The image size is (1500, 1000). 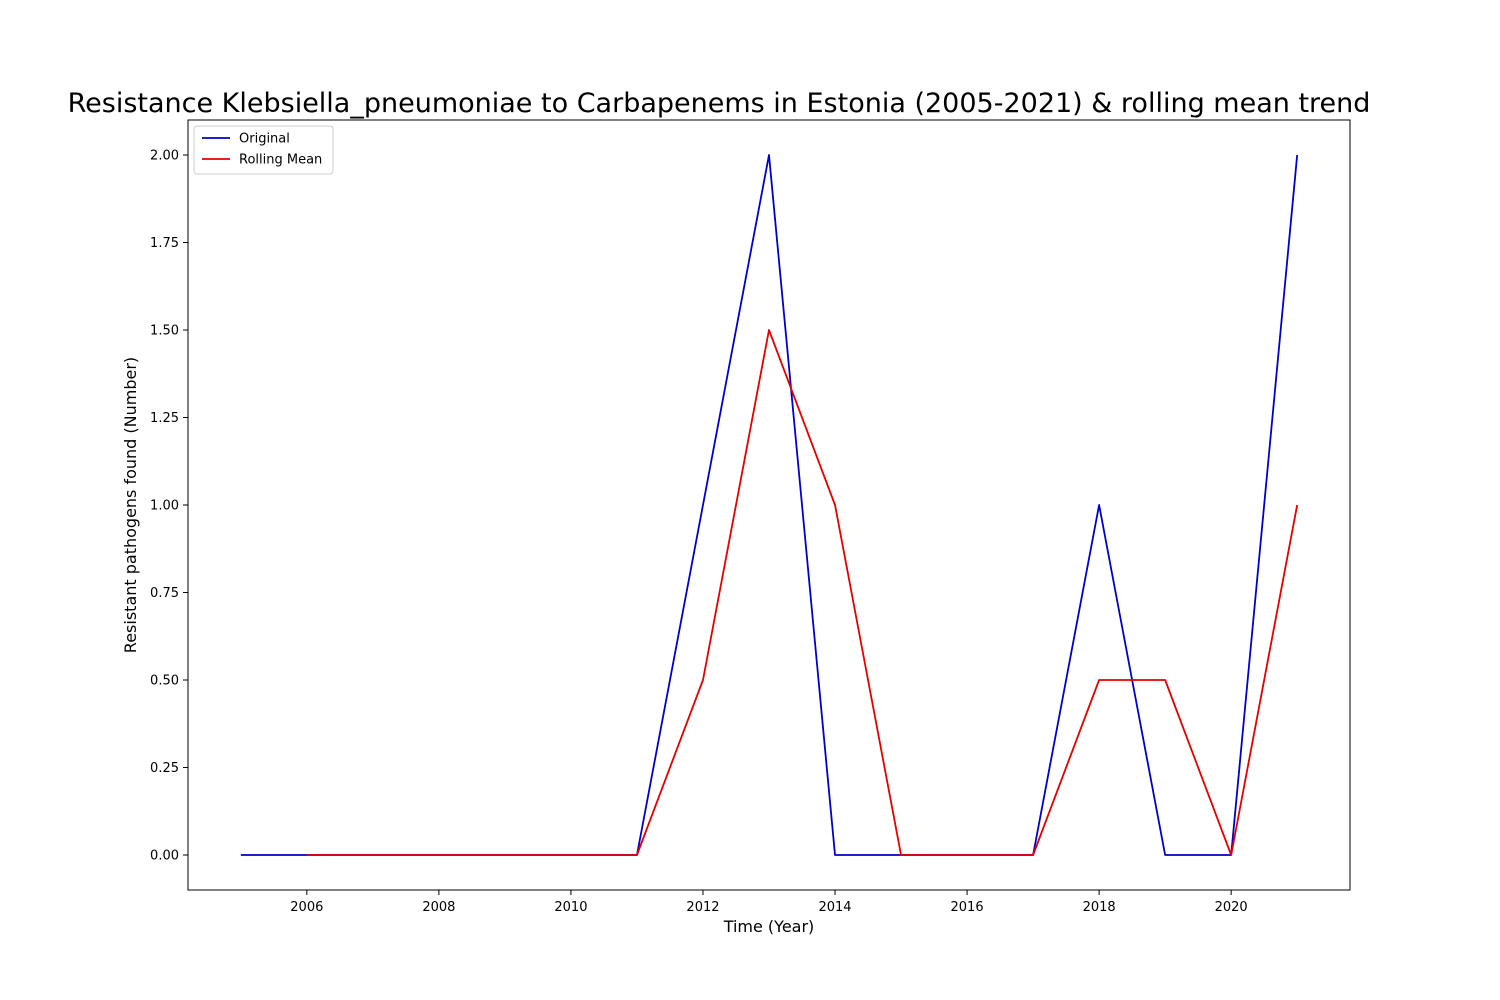 What do you see at coordinates (164, 156) in the screenshot?
I see `y-tick-label: 2.00` at bounding box center [164, 156].